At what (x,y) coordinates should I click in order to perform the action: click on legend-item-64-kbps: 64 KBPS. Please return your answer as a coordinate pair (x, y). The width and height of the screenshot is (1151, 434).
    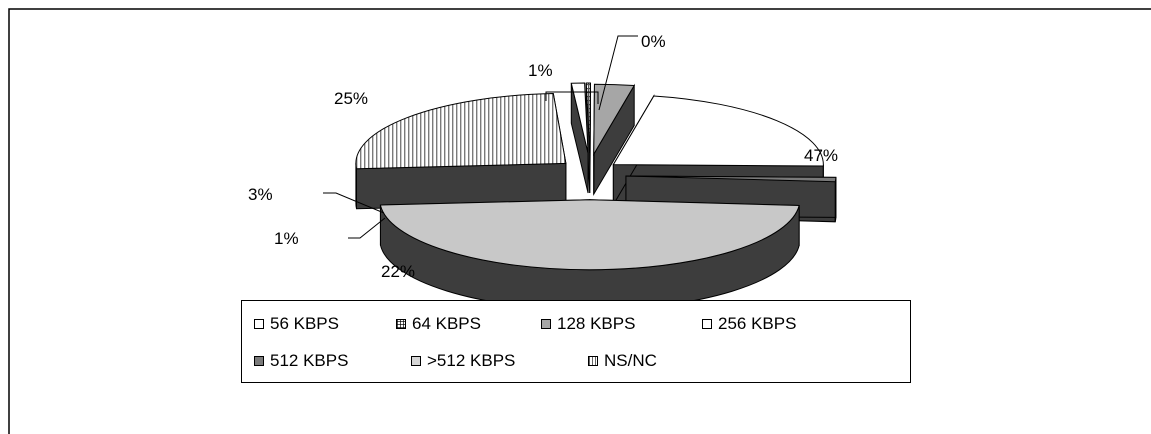
    Looking at the image, I should click on (438, 324).